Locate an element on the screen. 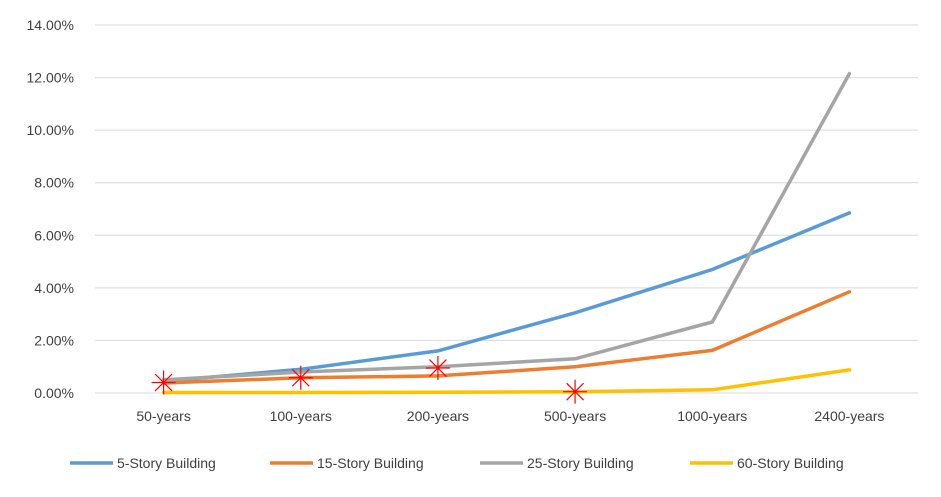 The width and height of the screenshot is (941, 497). y-tick-label: 0.00% is located at coordinates (54, 393).